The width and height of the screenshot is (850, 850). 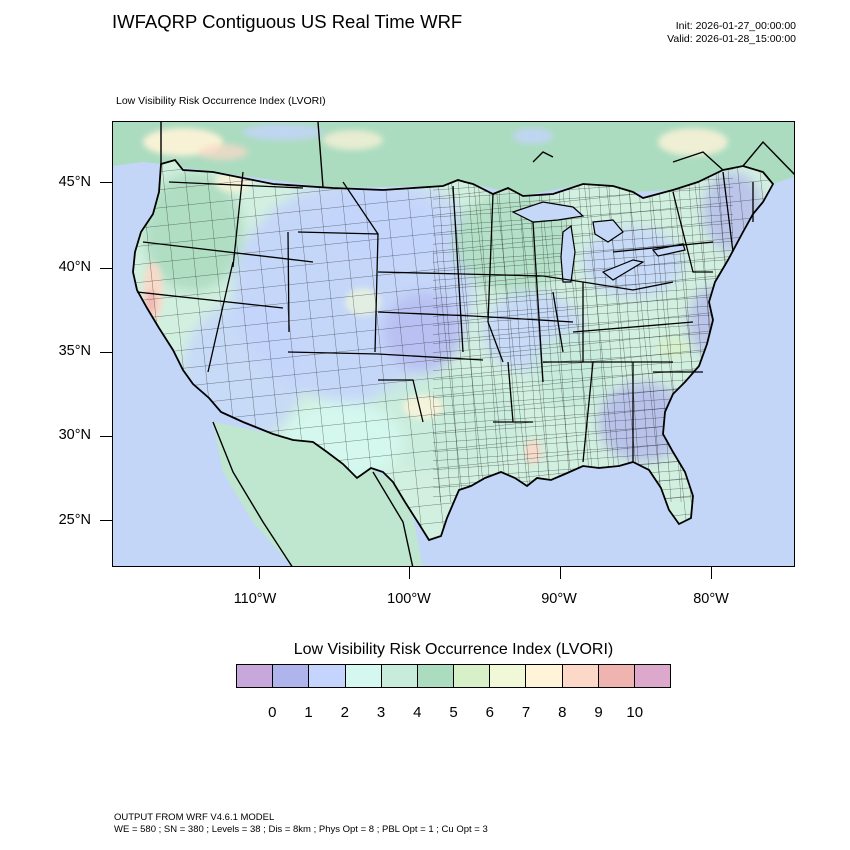 I want to click on colorbar, so click(x=453, y=676).